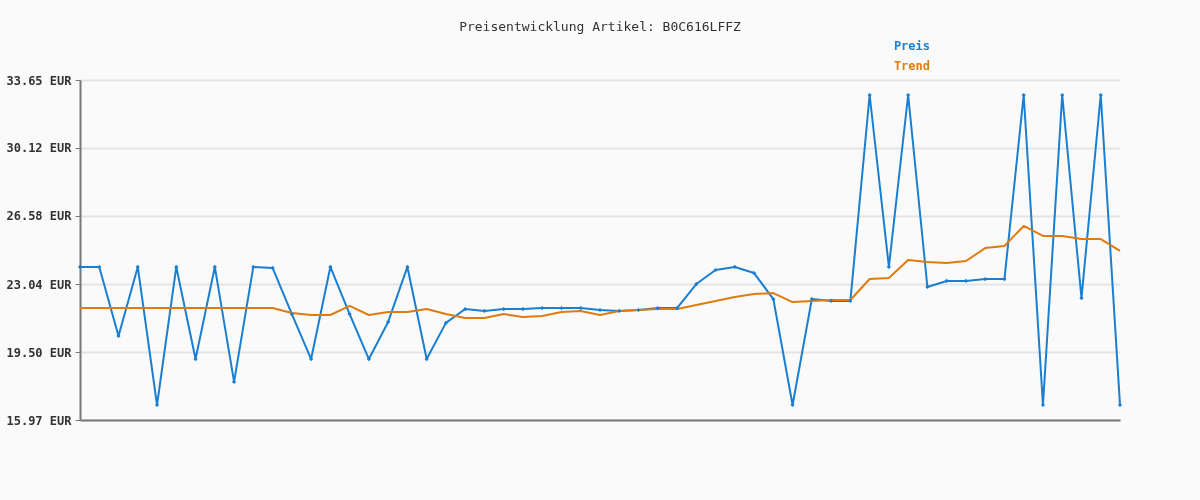 This screenshot has width=1200, height=500. Describe the element at coordinates (600, 26) in the screenshot. I see `chart-title: Preisentwicklung Artikel: B0C616LFFZ` at that location.